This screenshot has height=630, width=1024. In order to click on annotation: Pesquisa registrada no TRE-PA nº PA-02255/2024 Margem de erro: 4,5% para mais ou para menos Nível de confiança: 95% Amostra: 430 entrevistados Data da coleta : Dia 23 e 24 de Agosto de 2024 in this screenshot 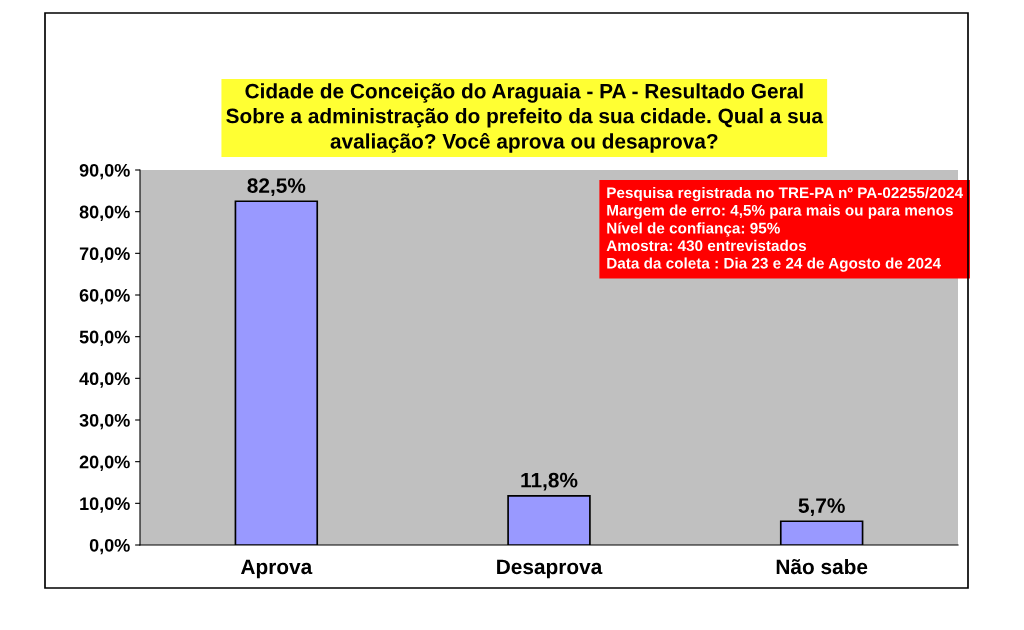, I will do `click(785, 229)`.